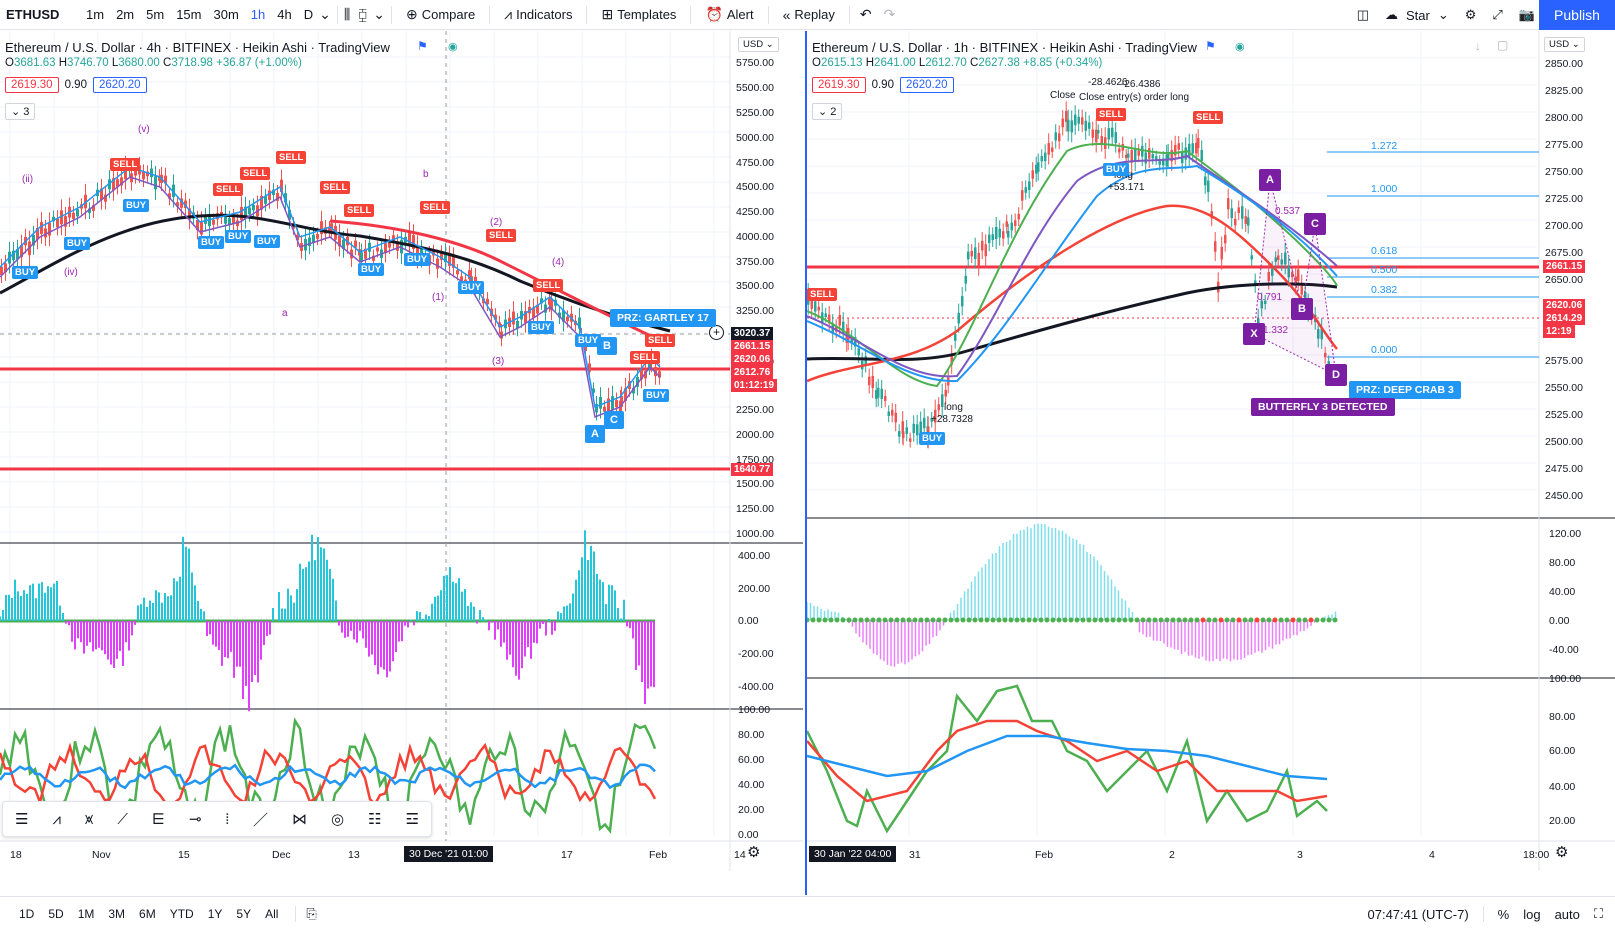  Describe the element at coordinates (299, 819) in the screenshot. I see `xabcd-icon: ⋈` at that location.